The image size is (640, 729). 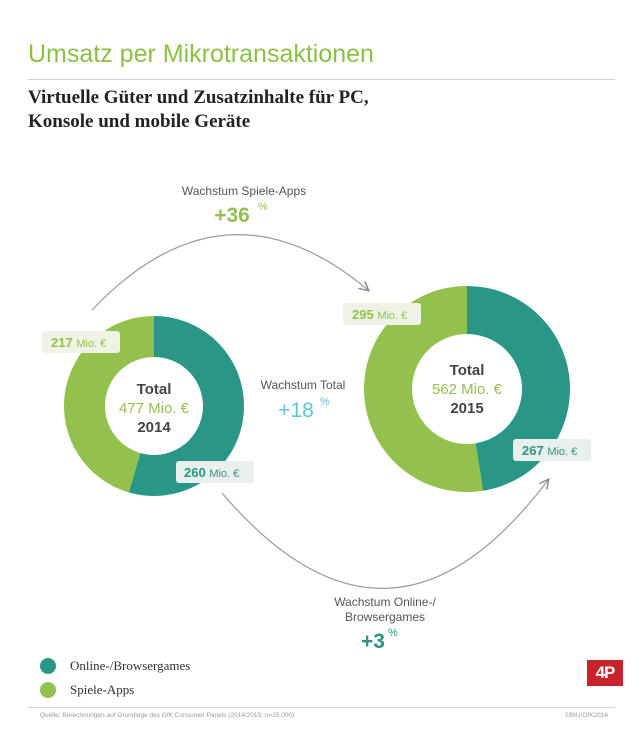 What do you see at coordinates (154, 427) in the screenshot?
I see `year-2014: 2014` at bounding box center [154, 427].